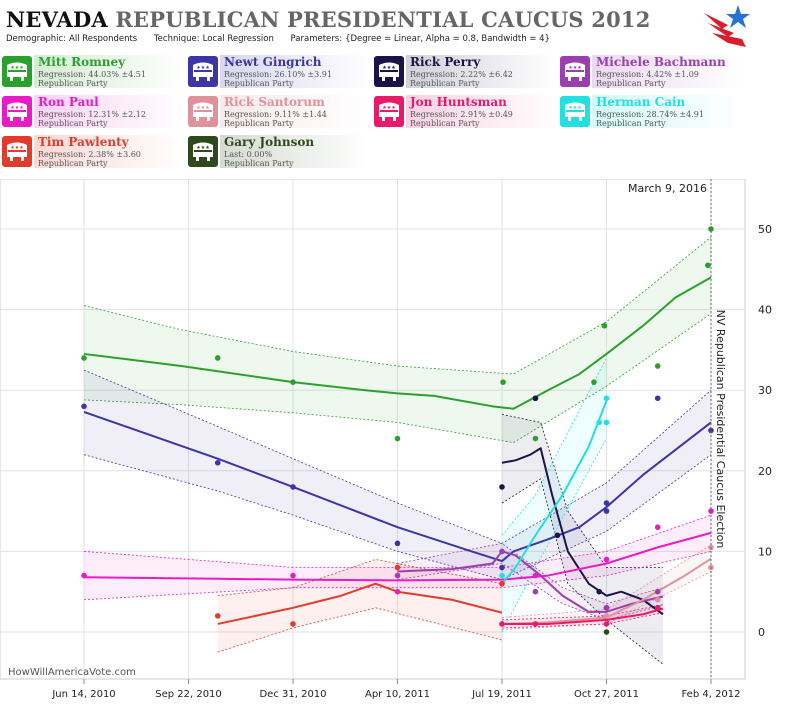  Describe the element at coordinates (445, 62) in the screenshot. I see `candidate-name: Rick Perry` at that location.